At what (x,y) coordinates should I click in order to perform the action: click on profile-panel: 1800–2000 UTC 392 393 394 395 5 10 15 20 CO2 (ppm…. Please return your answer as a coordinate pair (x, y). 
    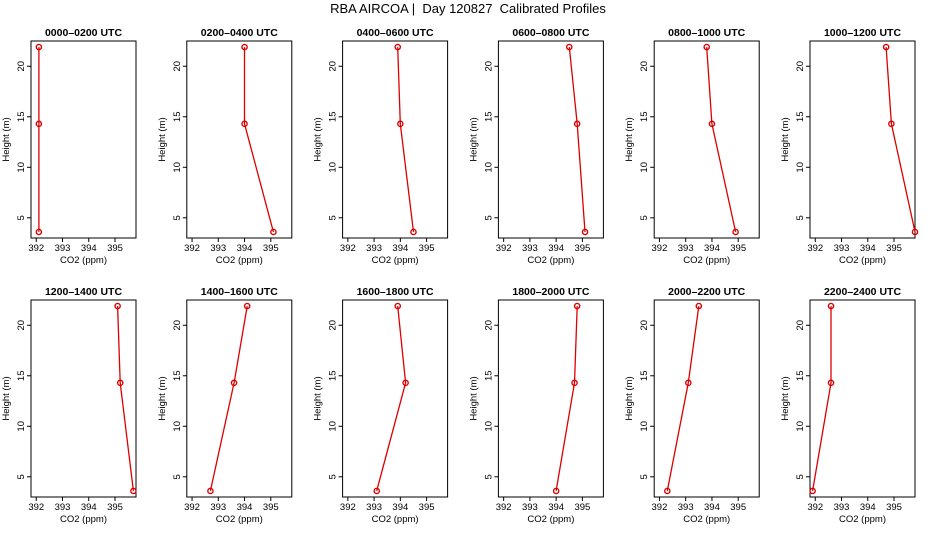
    Looking at the image, I should click on (536, 405).